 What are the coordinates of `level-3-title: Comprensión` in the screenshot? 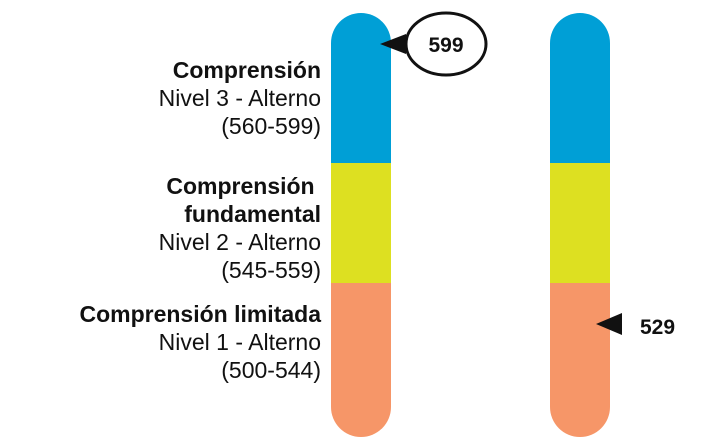 It's located at (246, 70).